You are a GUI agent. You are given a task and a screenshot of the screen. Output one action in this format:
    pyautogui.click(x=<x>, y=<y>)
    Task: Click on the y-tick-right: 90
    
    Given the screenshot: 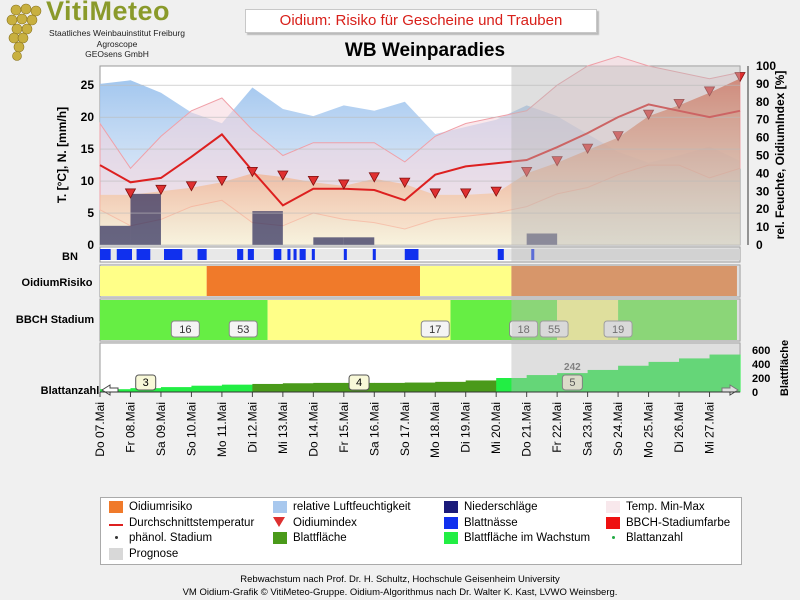 What is the action you would take?
    pyautogui.click(x=763, y=84)
    